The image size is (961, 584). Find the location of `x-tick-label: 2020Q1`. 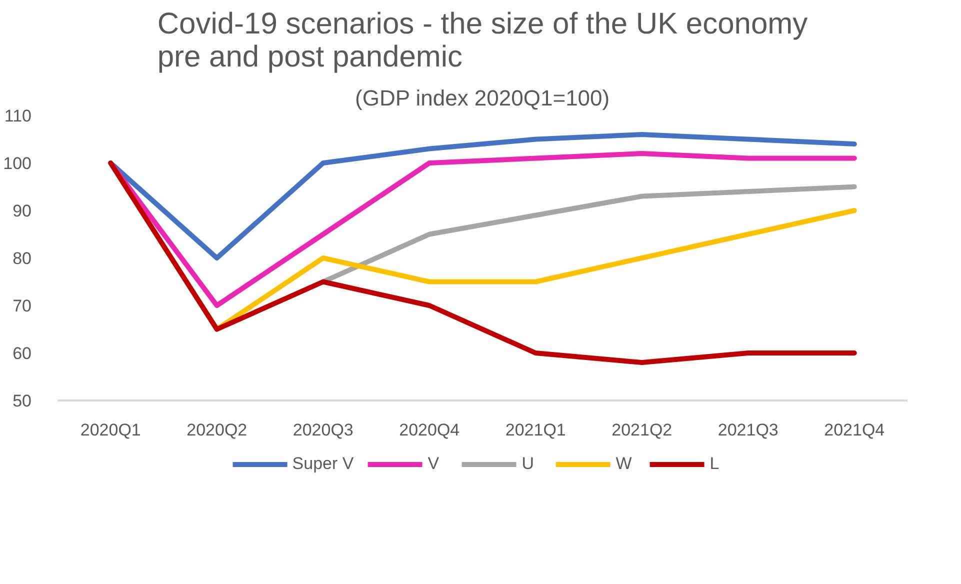

x-tick-label: 2020Q1 is located at coordinates (110, 430).